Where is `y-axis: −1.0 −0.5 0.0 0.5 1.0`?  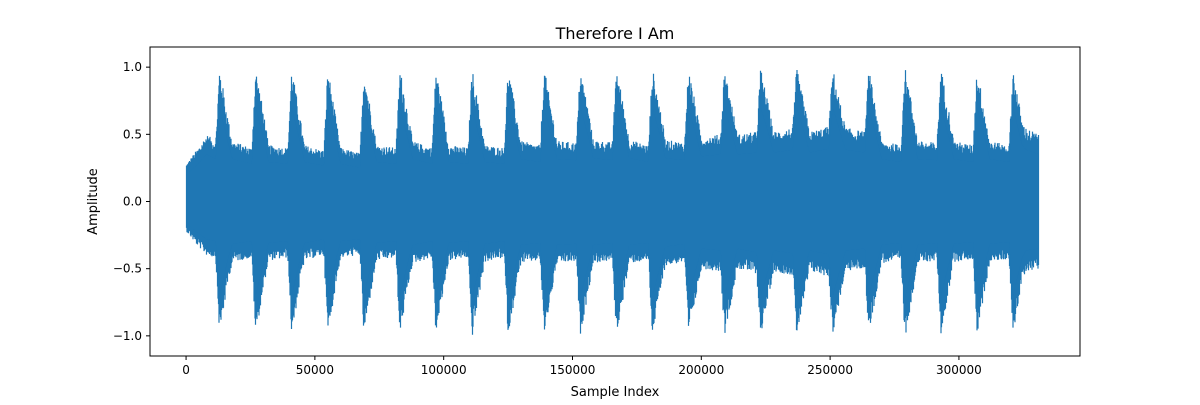 y-axis: −1.0 −0.5 0.0 0.5 1.0 is located at coordinates (131, 201).